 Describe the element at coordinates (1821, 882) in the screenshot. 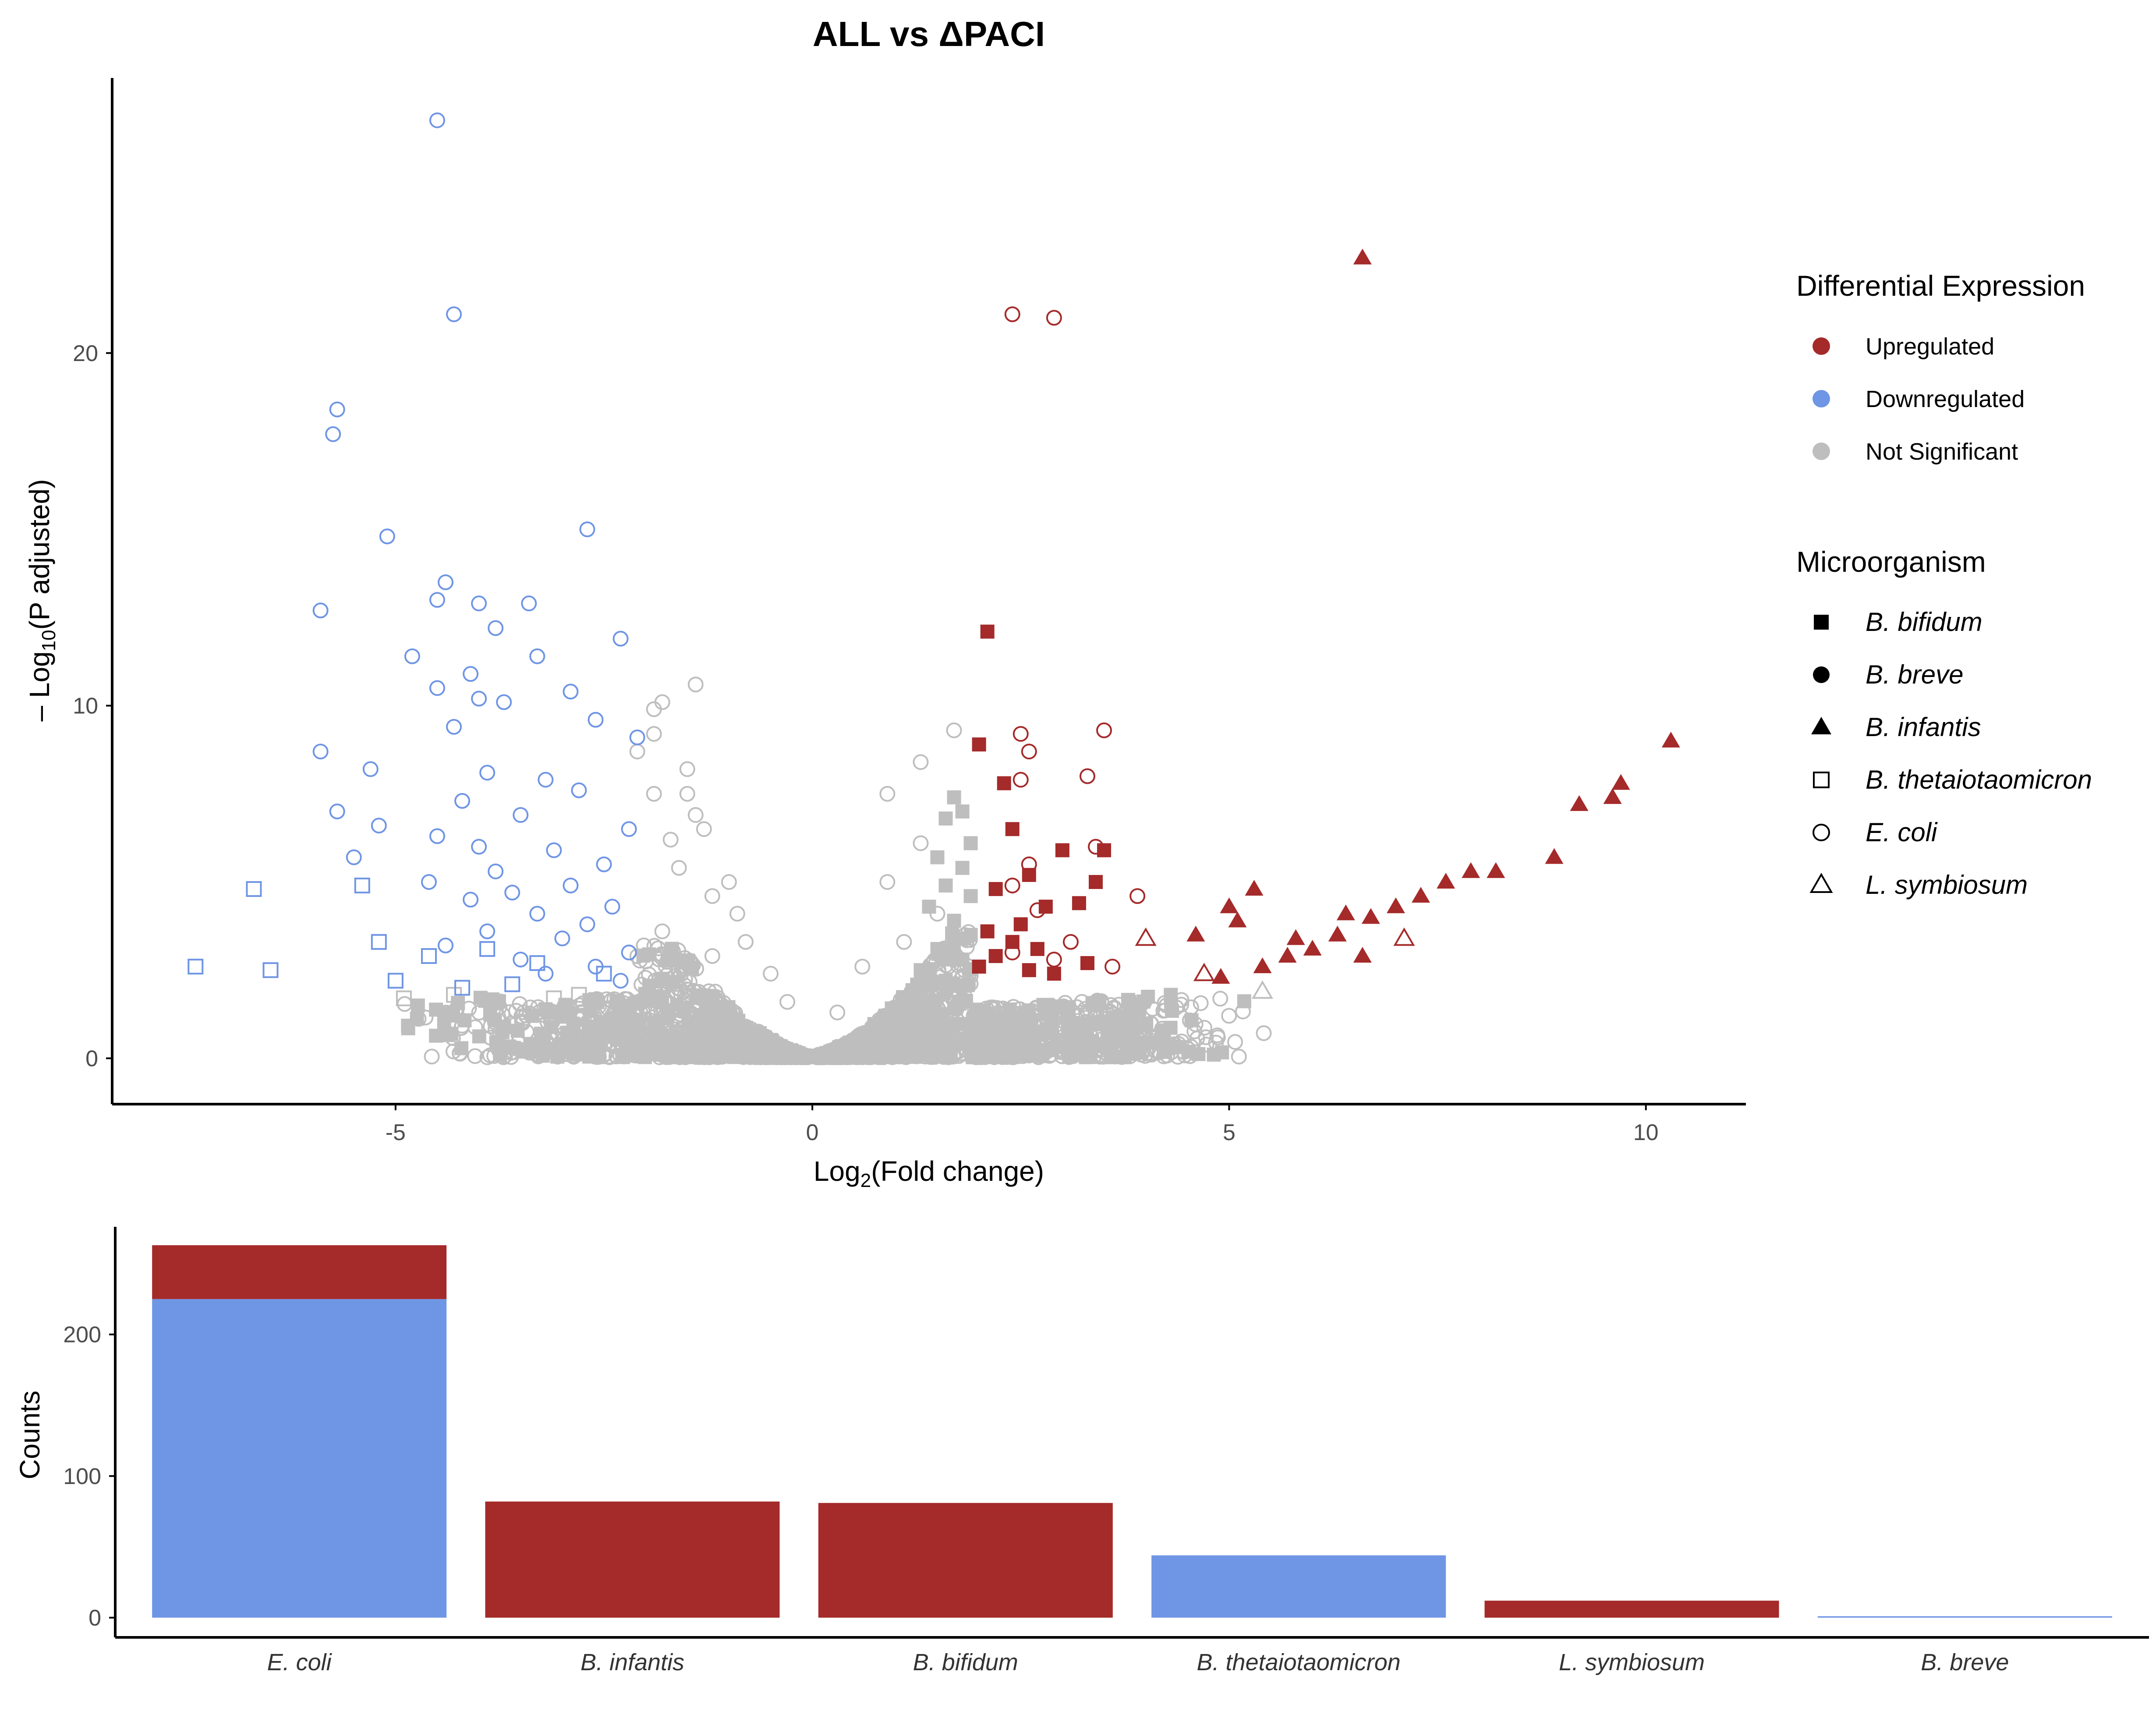

I see `legend-triangle-open-icon` at that location.